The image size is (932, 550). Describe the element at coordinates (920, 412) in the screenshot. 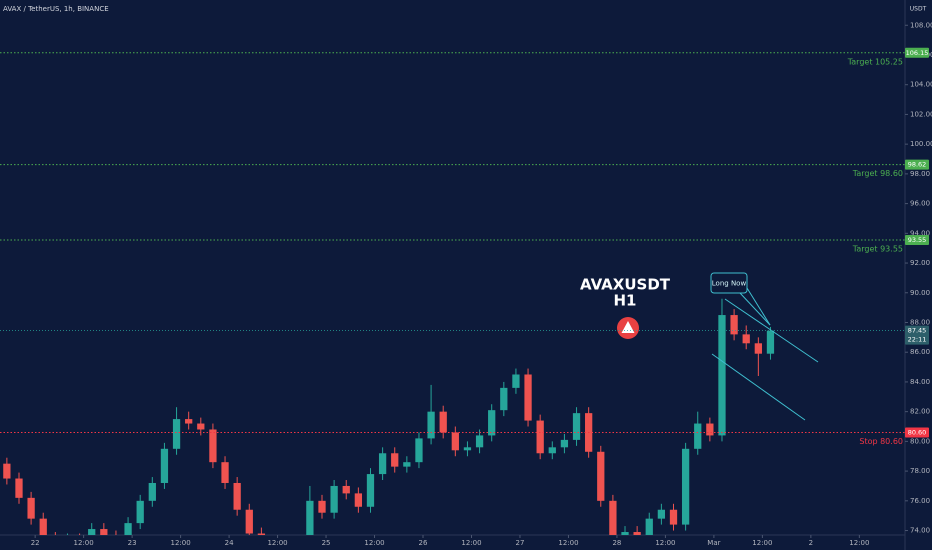

I see `y-tick-label: 82.00` at that location.